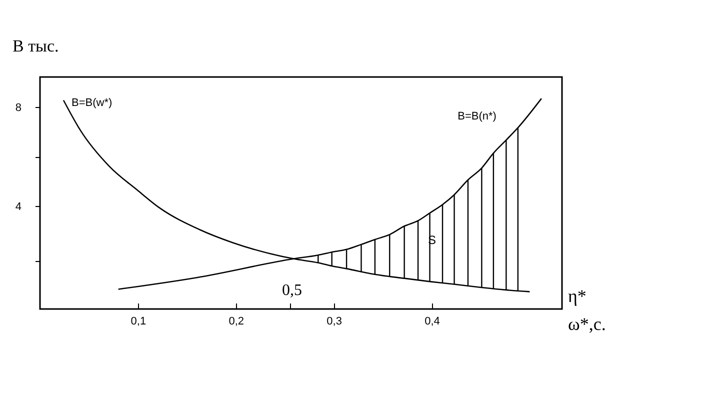 The width and height of the screenshot is (706, 409). What do you see at coordinates (432, 322) in the screenshot?
I see `x-tick-label: 0,4` at bounding box center [432, 322].